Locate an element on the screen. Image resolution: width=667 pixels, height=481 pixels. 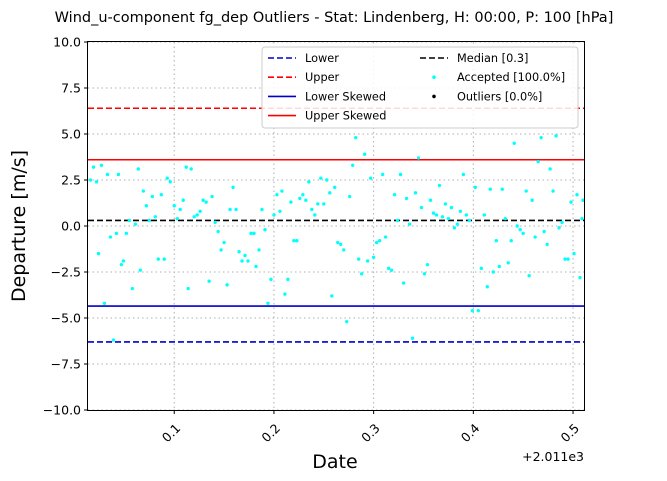
x-tick-label: 0.2 is located at coordinates (270, 432).